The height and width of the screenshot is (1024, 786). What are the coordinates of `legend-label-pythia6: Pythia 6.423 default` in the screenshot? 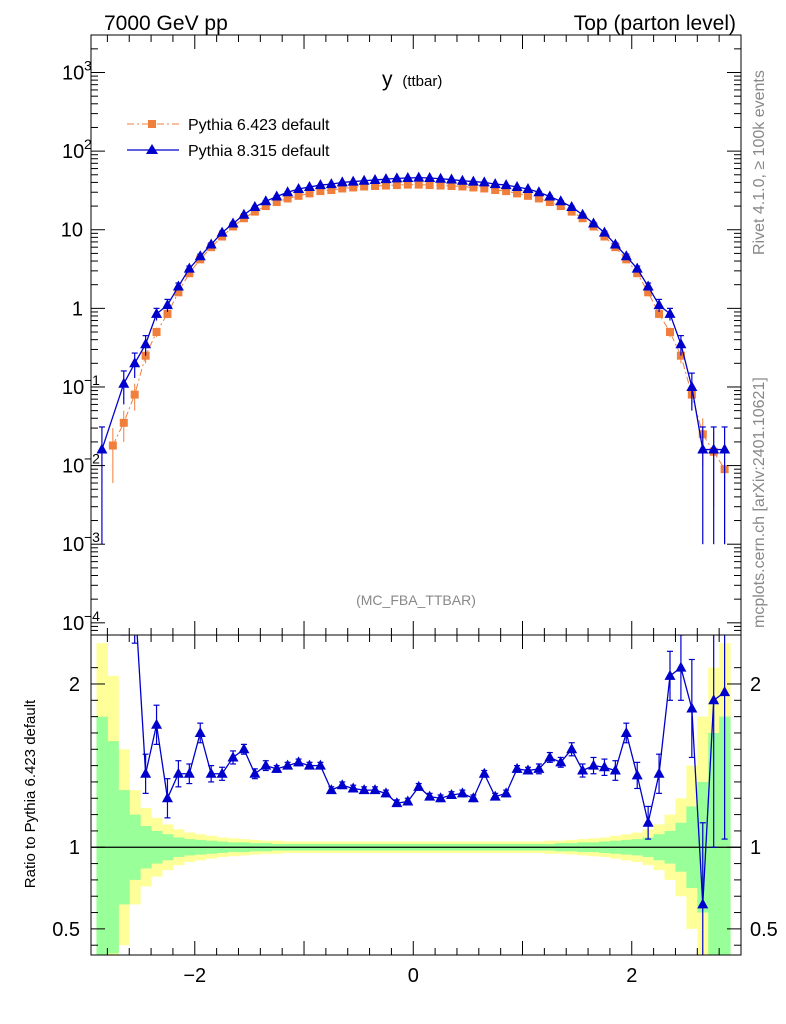 It's located at (259, 125).